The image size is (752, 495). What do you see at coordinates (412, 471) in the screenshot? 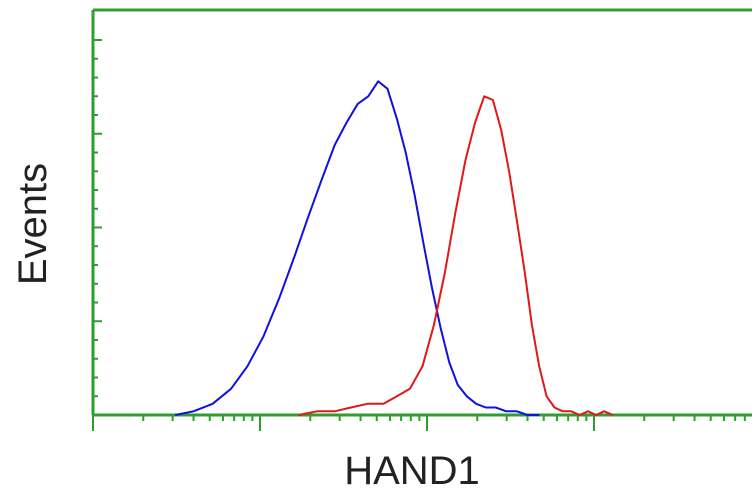
I see `x-axis-label: HAND1` at bounding box center [412, 471].